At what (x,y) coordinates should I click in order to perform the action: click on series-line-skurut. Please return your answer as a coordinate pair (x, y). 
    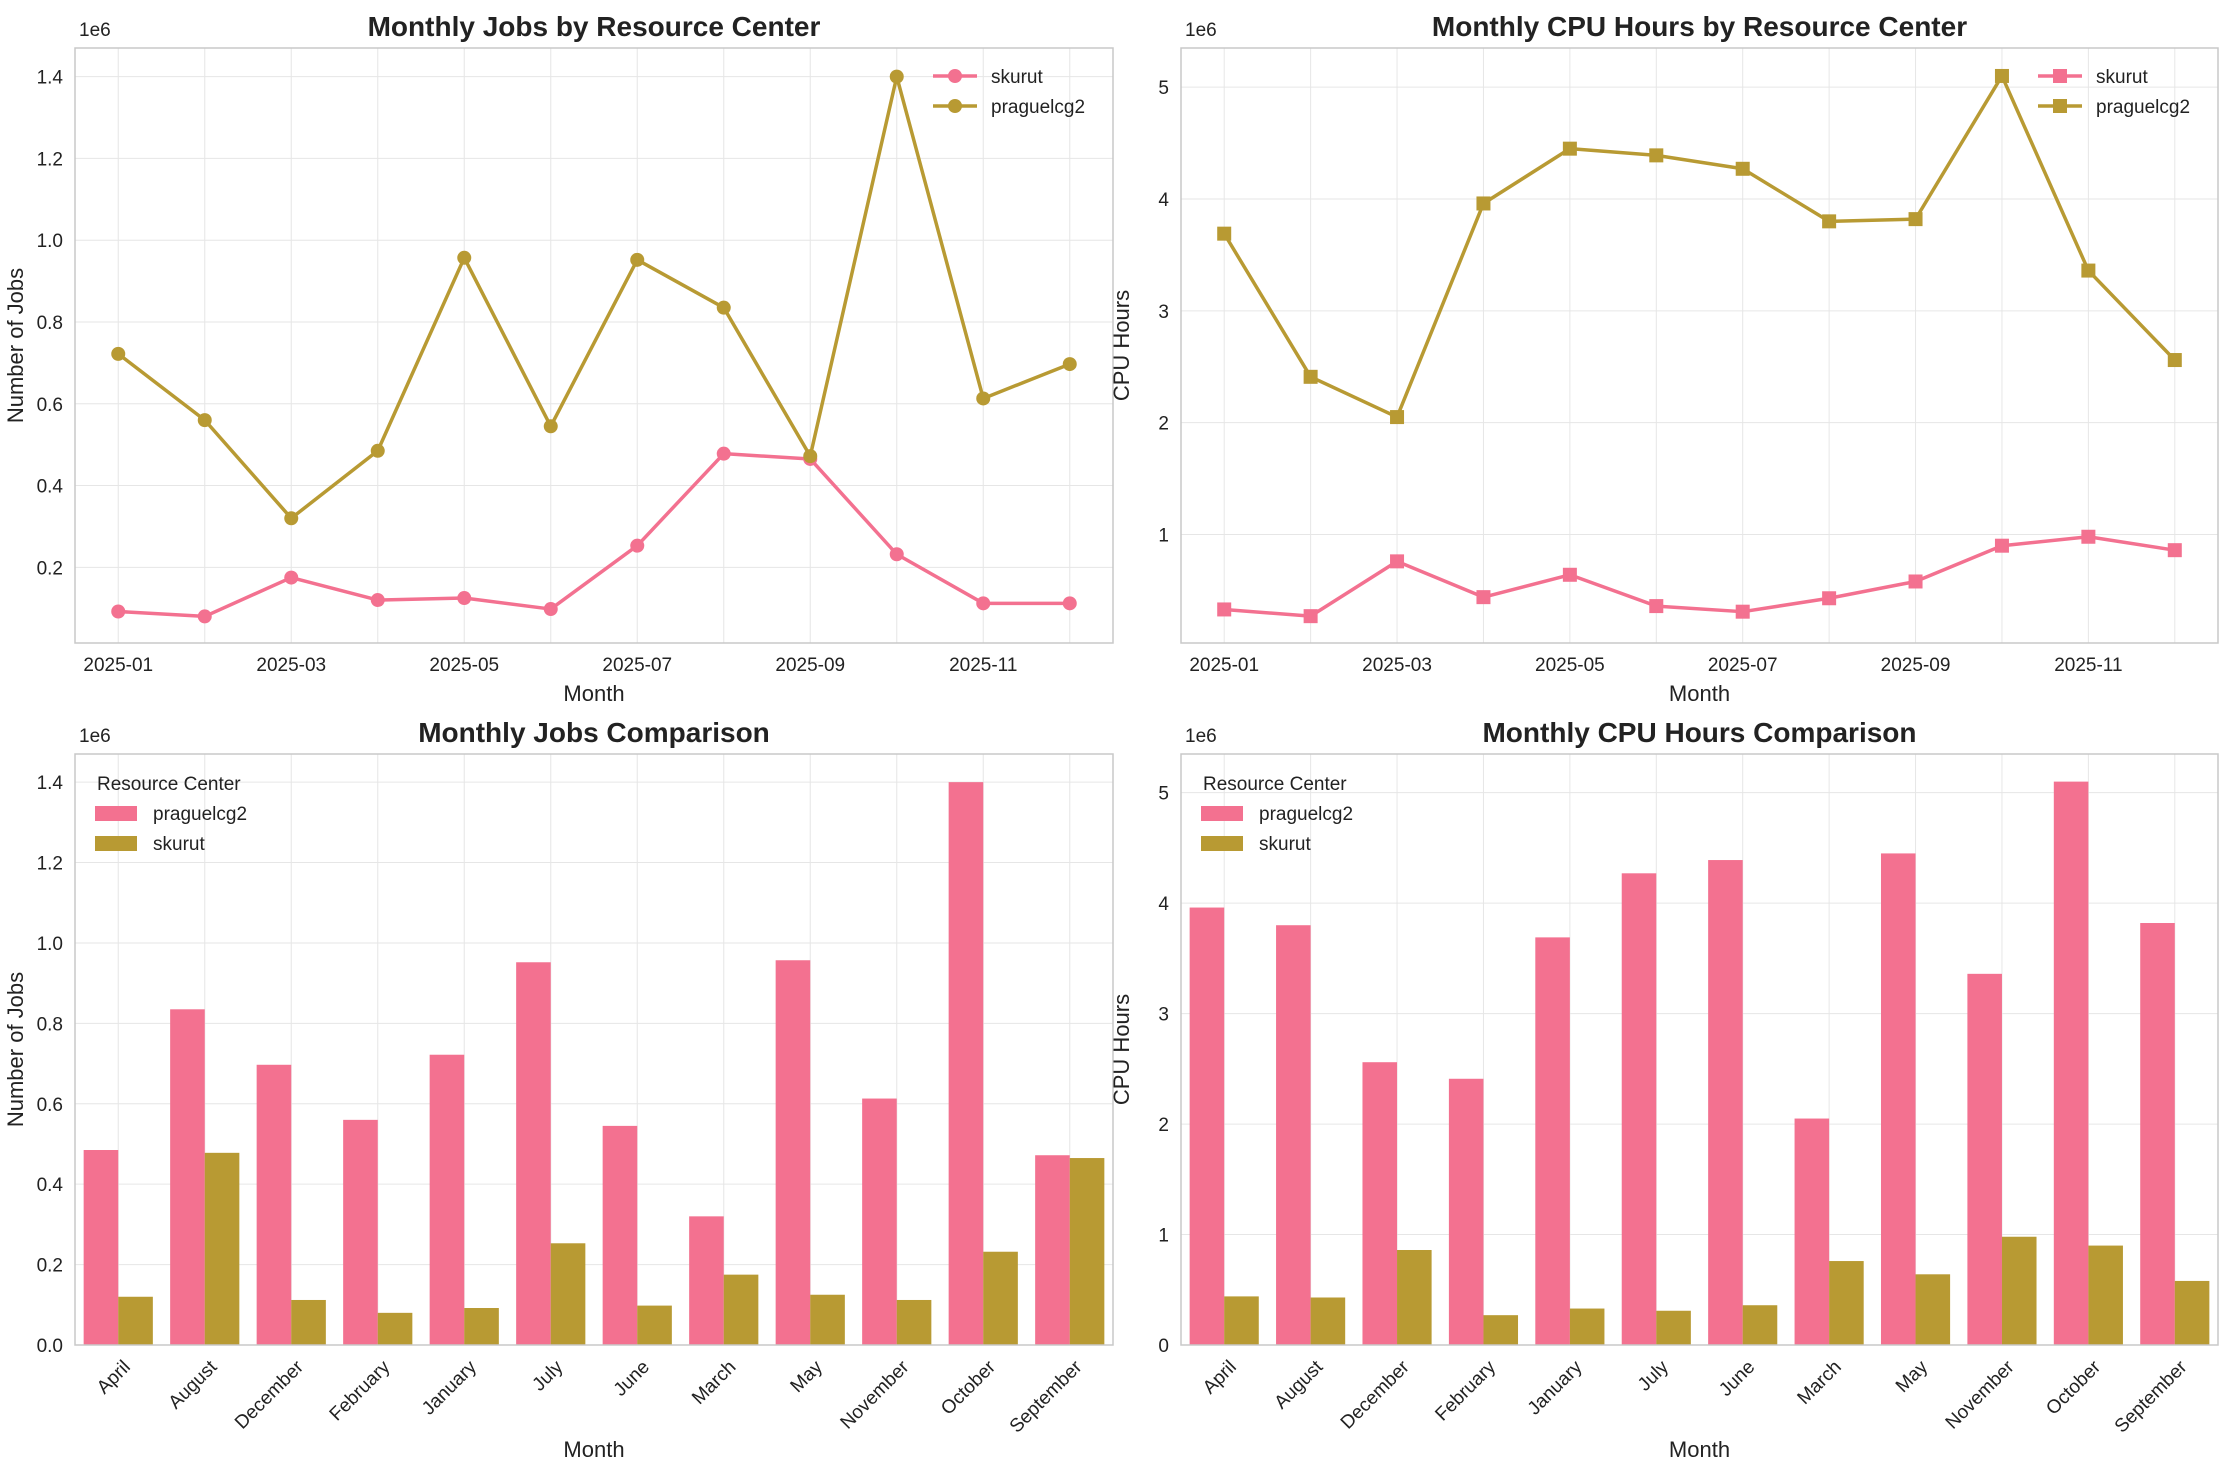
    Looking at the image, I should click on (1700, 576).